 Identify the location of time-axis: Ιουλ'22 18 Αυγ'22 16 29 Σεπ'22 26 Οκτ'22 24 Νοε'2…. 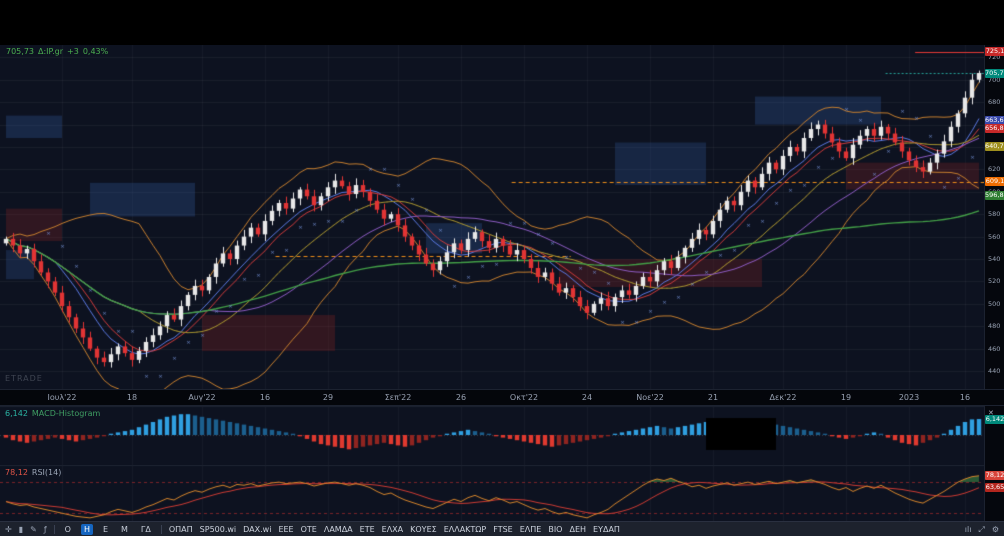
(502, 397).